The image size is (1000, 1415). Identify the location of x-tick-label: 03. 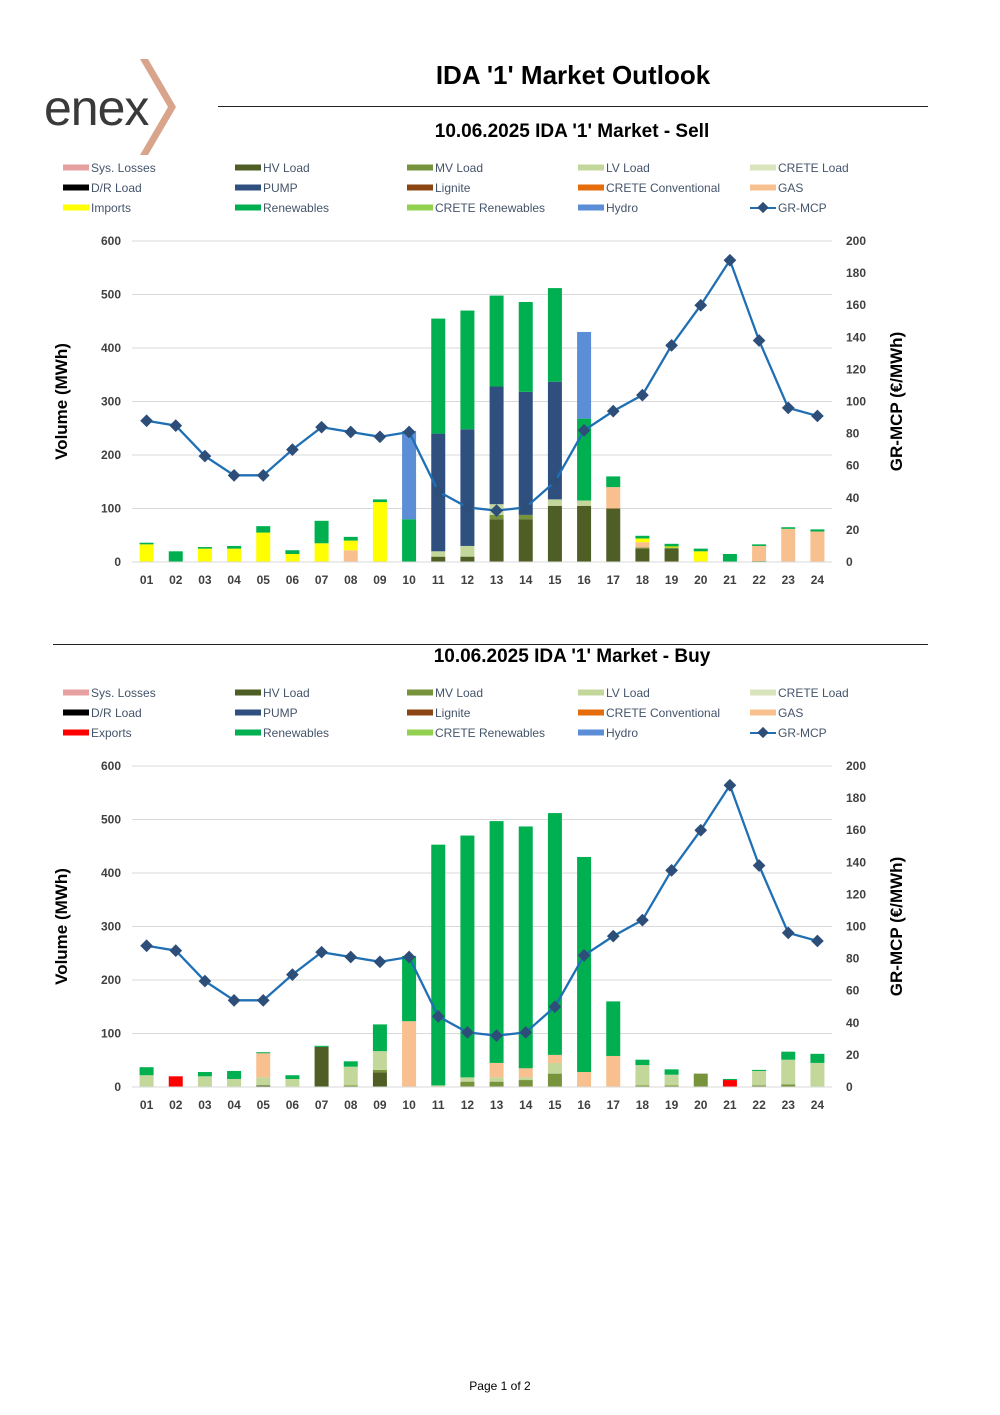
(205, 580).